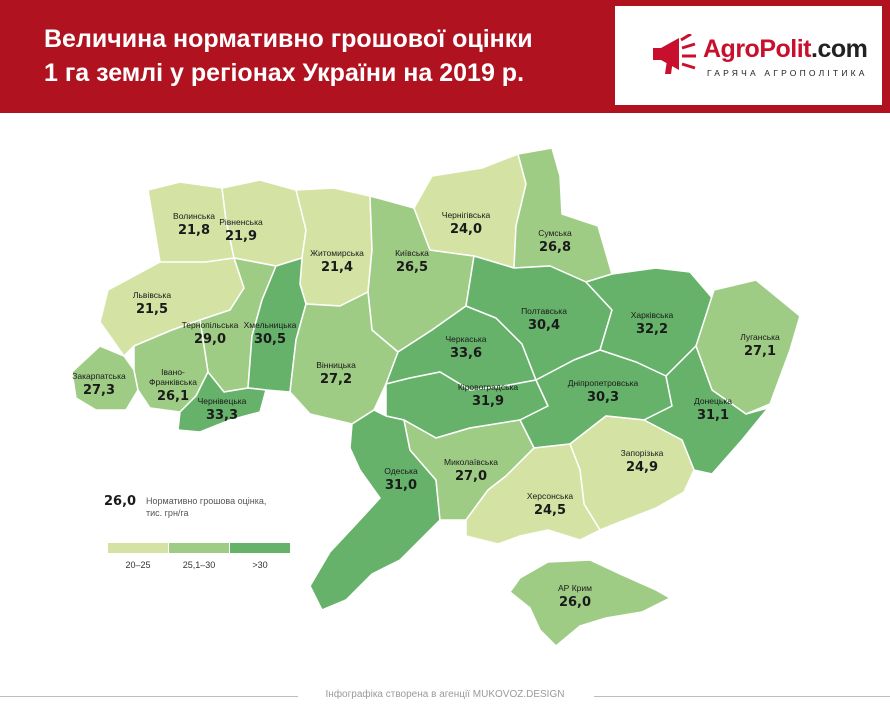  I want to click on legend-swatch-low, so click(138, 548).